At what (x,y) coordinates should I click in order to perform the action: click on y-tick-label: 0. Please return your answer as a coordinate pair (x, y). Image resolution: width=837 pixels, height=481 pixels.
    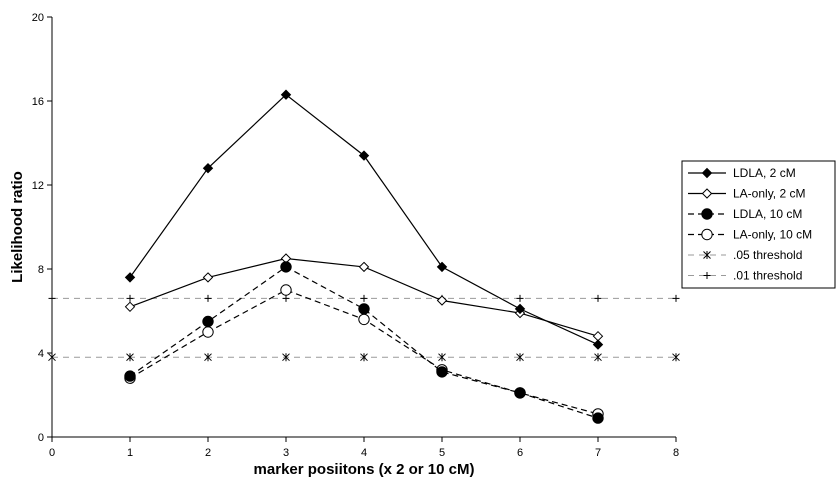
    Looking at the image, I should click on (41, 438).